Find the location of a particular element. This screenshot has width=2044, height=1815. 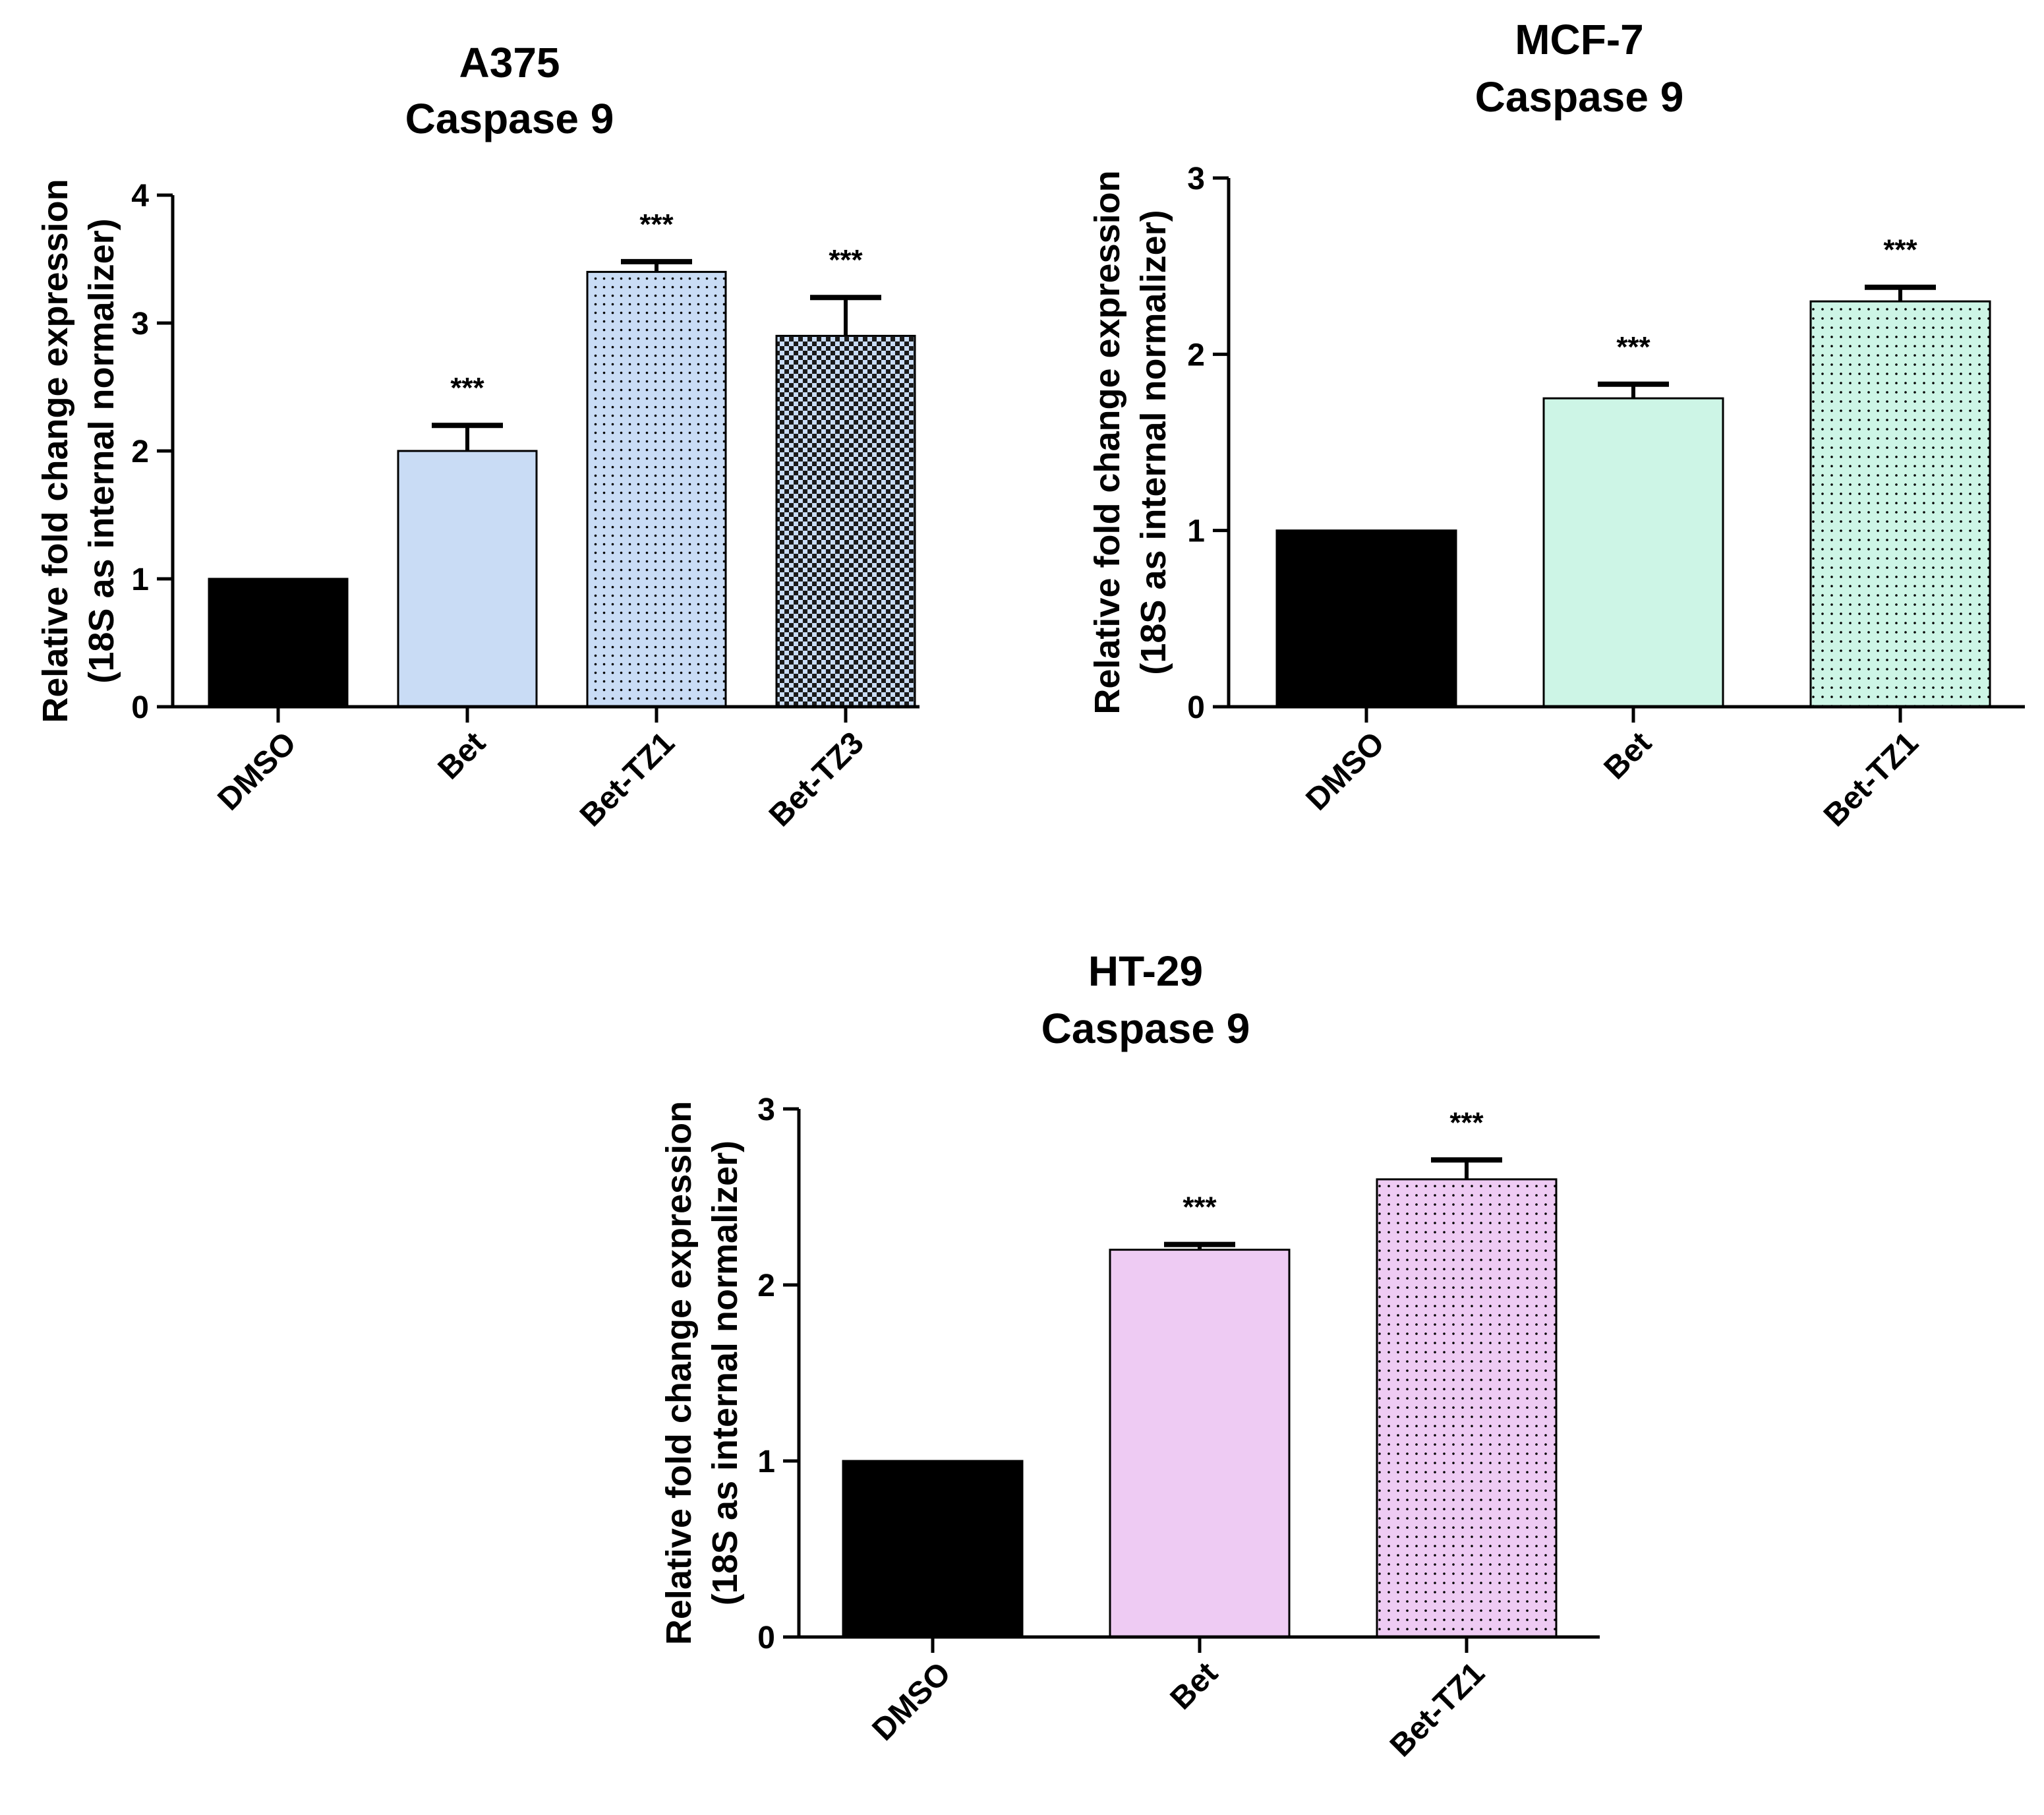

bar-bet-tz3 is located at coordinates (845, 521).